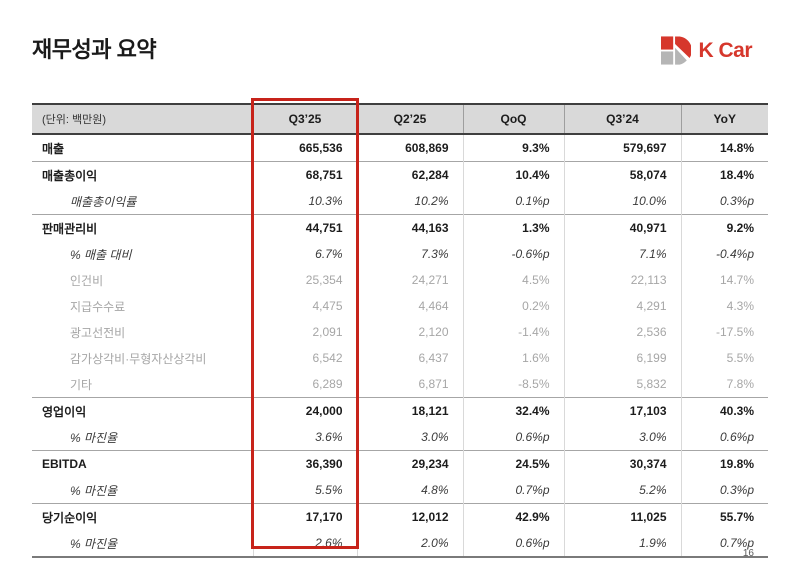  What do you see at coordinates (724, 280) in the screenshot?
I see `row-value: 14.7%` at bounding box center [724, 280].